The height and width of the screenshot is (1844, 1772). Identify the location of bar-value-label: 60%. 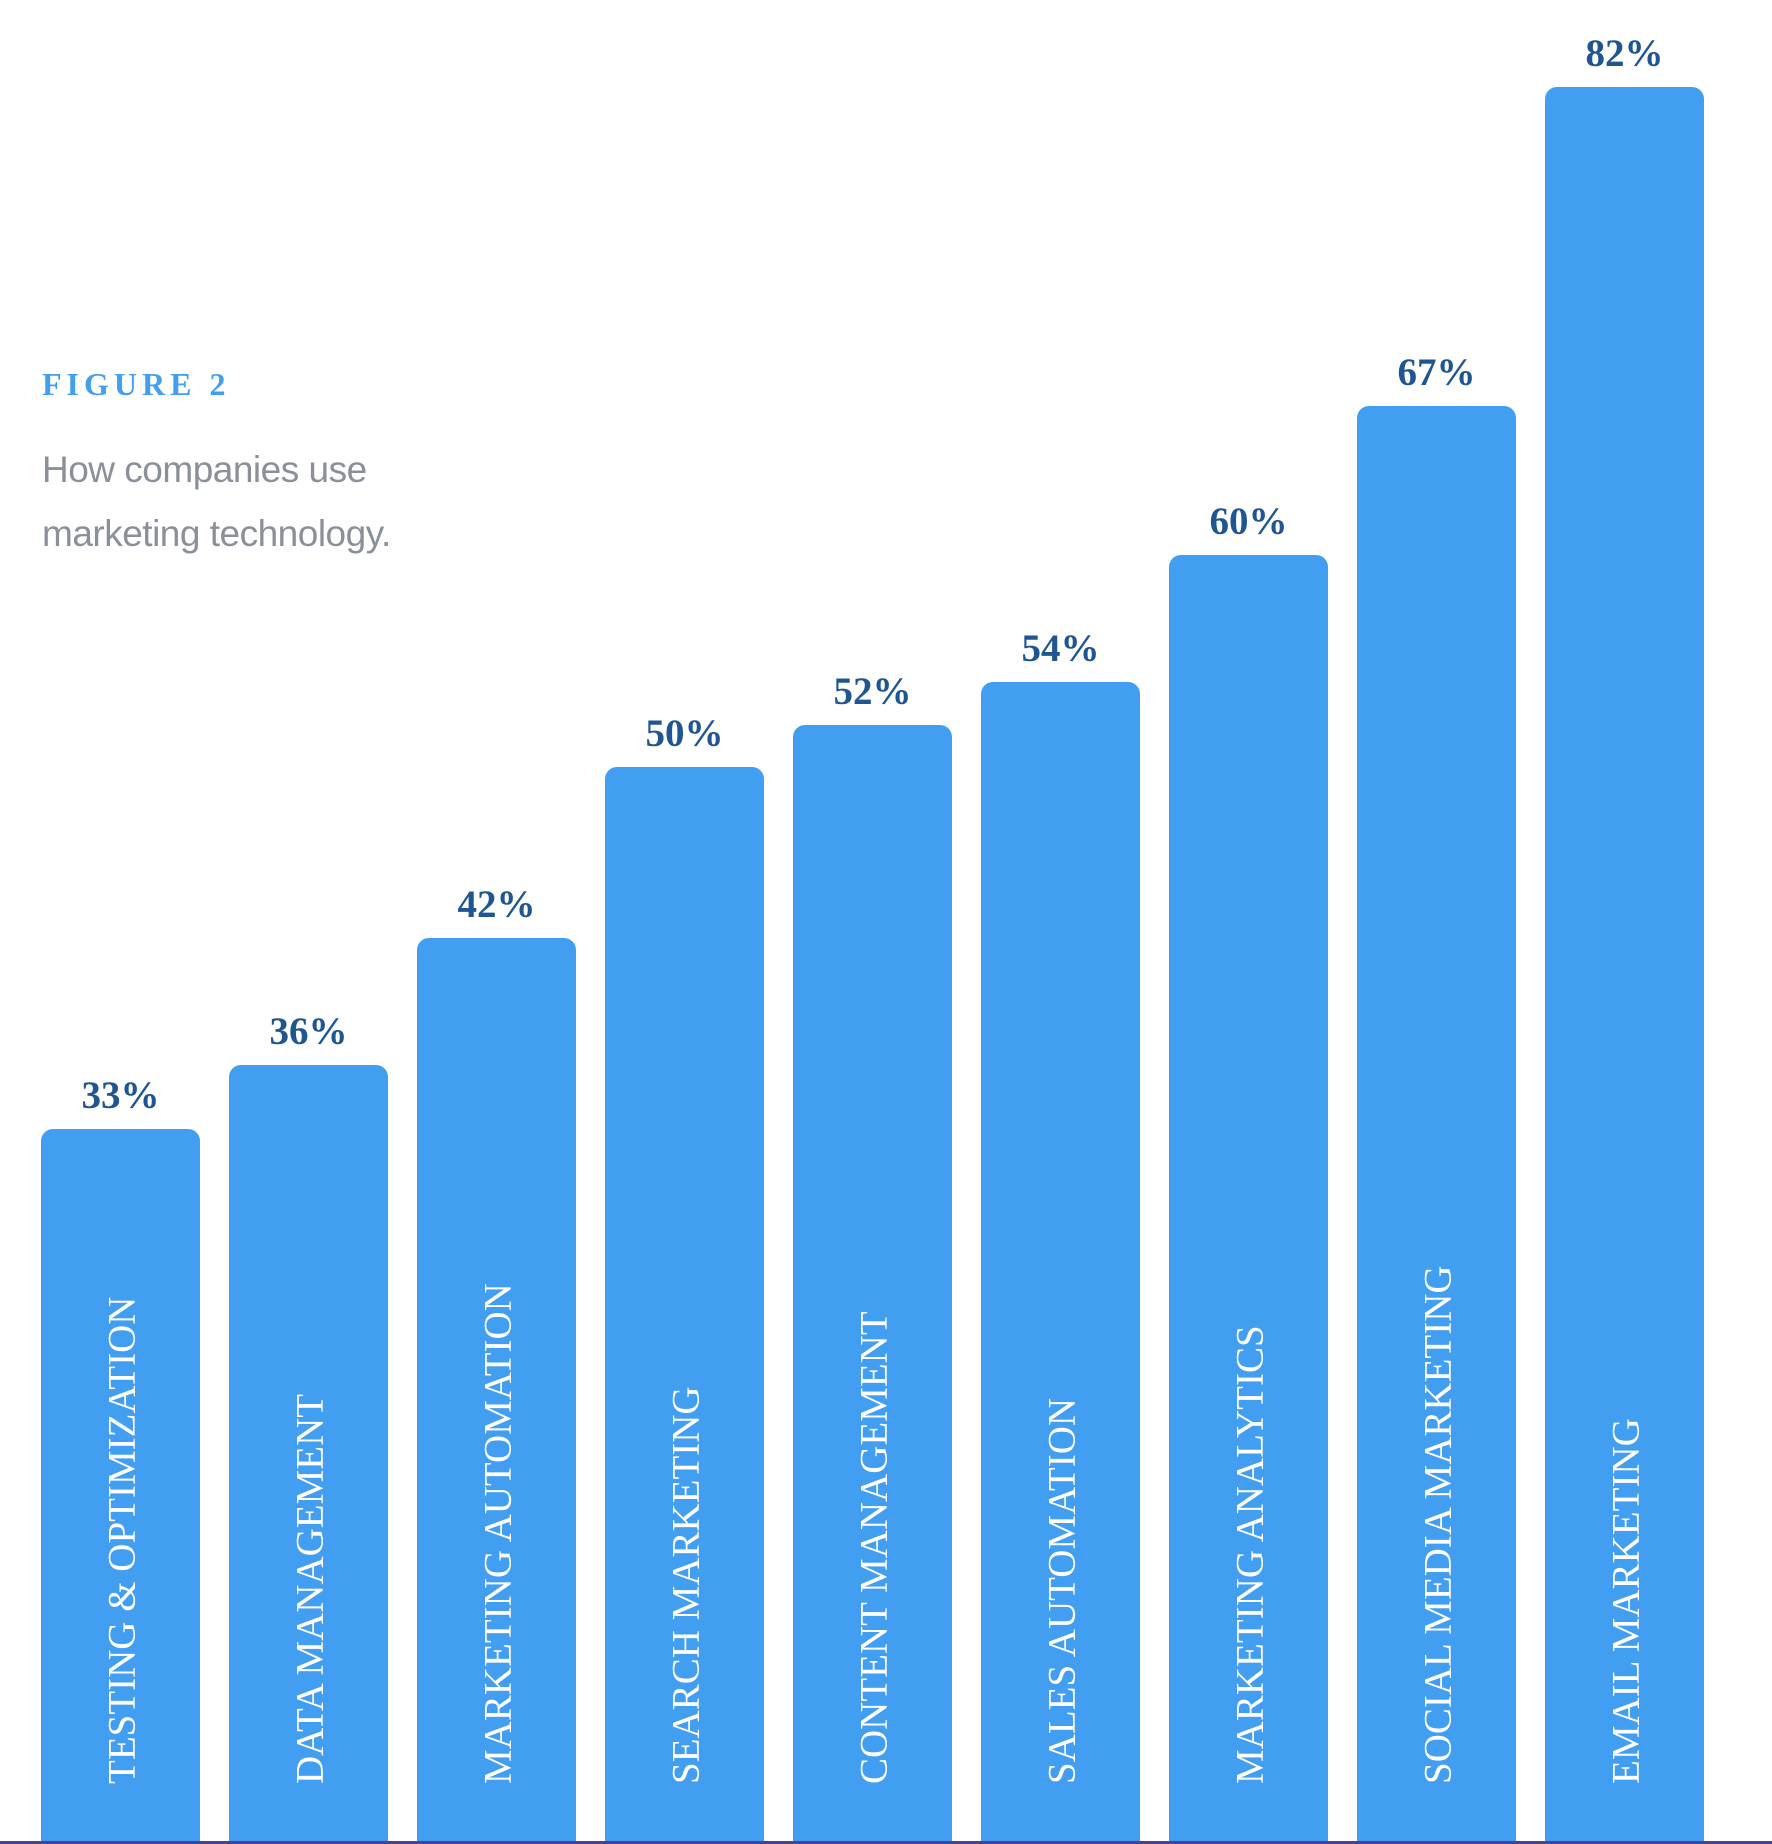
(1248, 521).